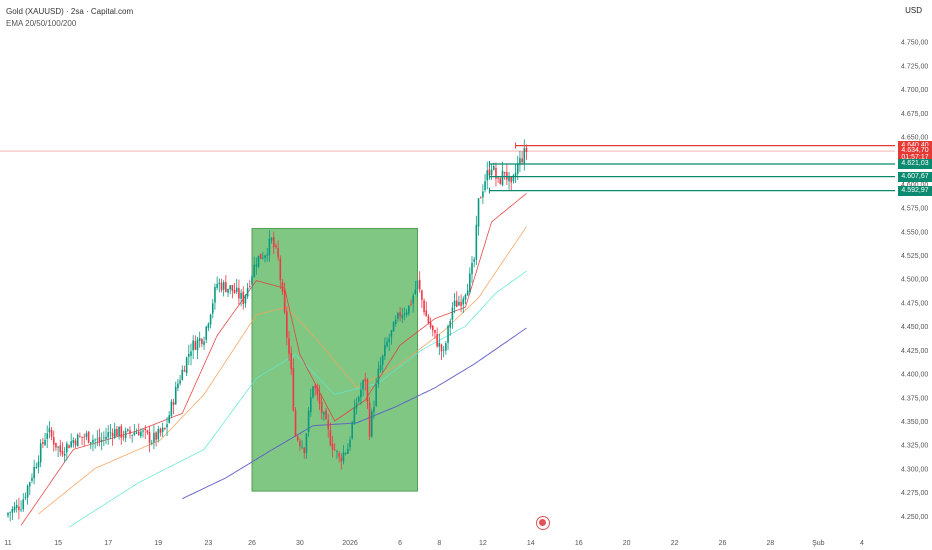  Describe the element at coordinates (915, 163) in the screenshot. I see `price-tag-3: 4.621,03` at that location.